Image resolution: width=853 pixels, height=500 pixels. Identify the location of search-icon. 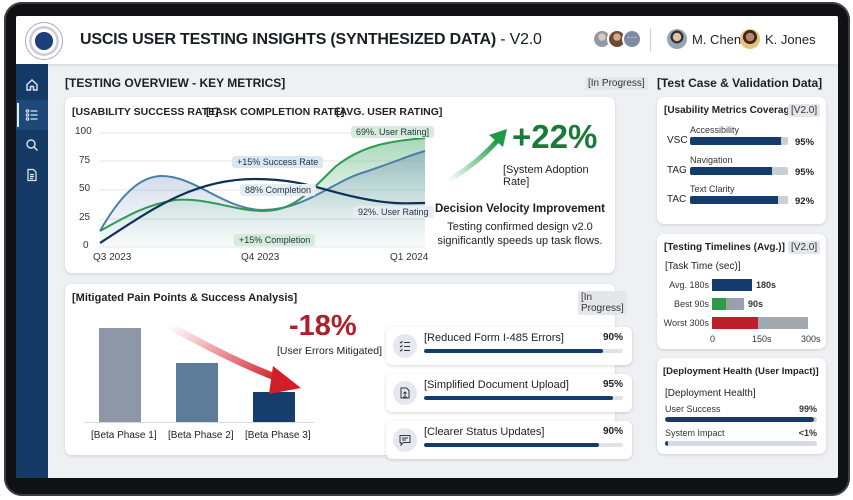
(32, 145).